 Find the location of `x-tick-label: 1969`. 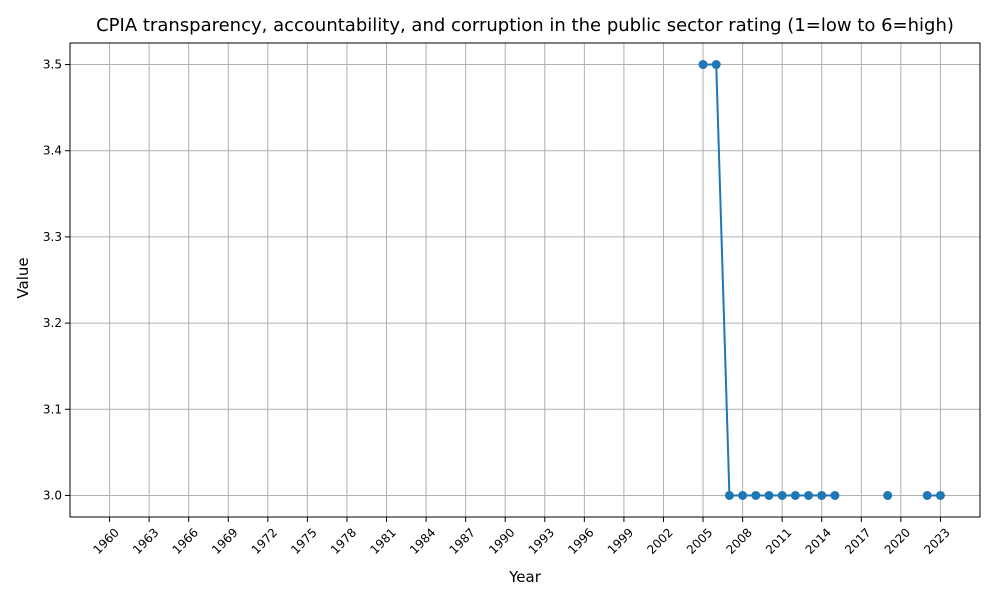

x-tick-label: 1969 is located at coordinates (224, 540).